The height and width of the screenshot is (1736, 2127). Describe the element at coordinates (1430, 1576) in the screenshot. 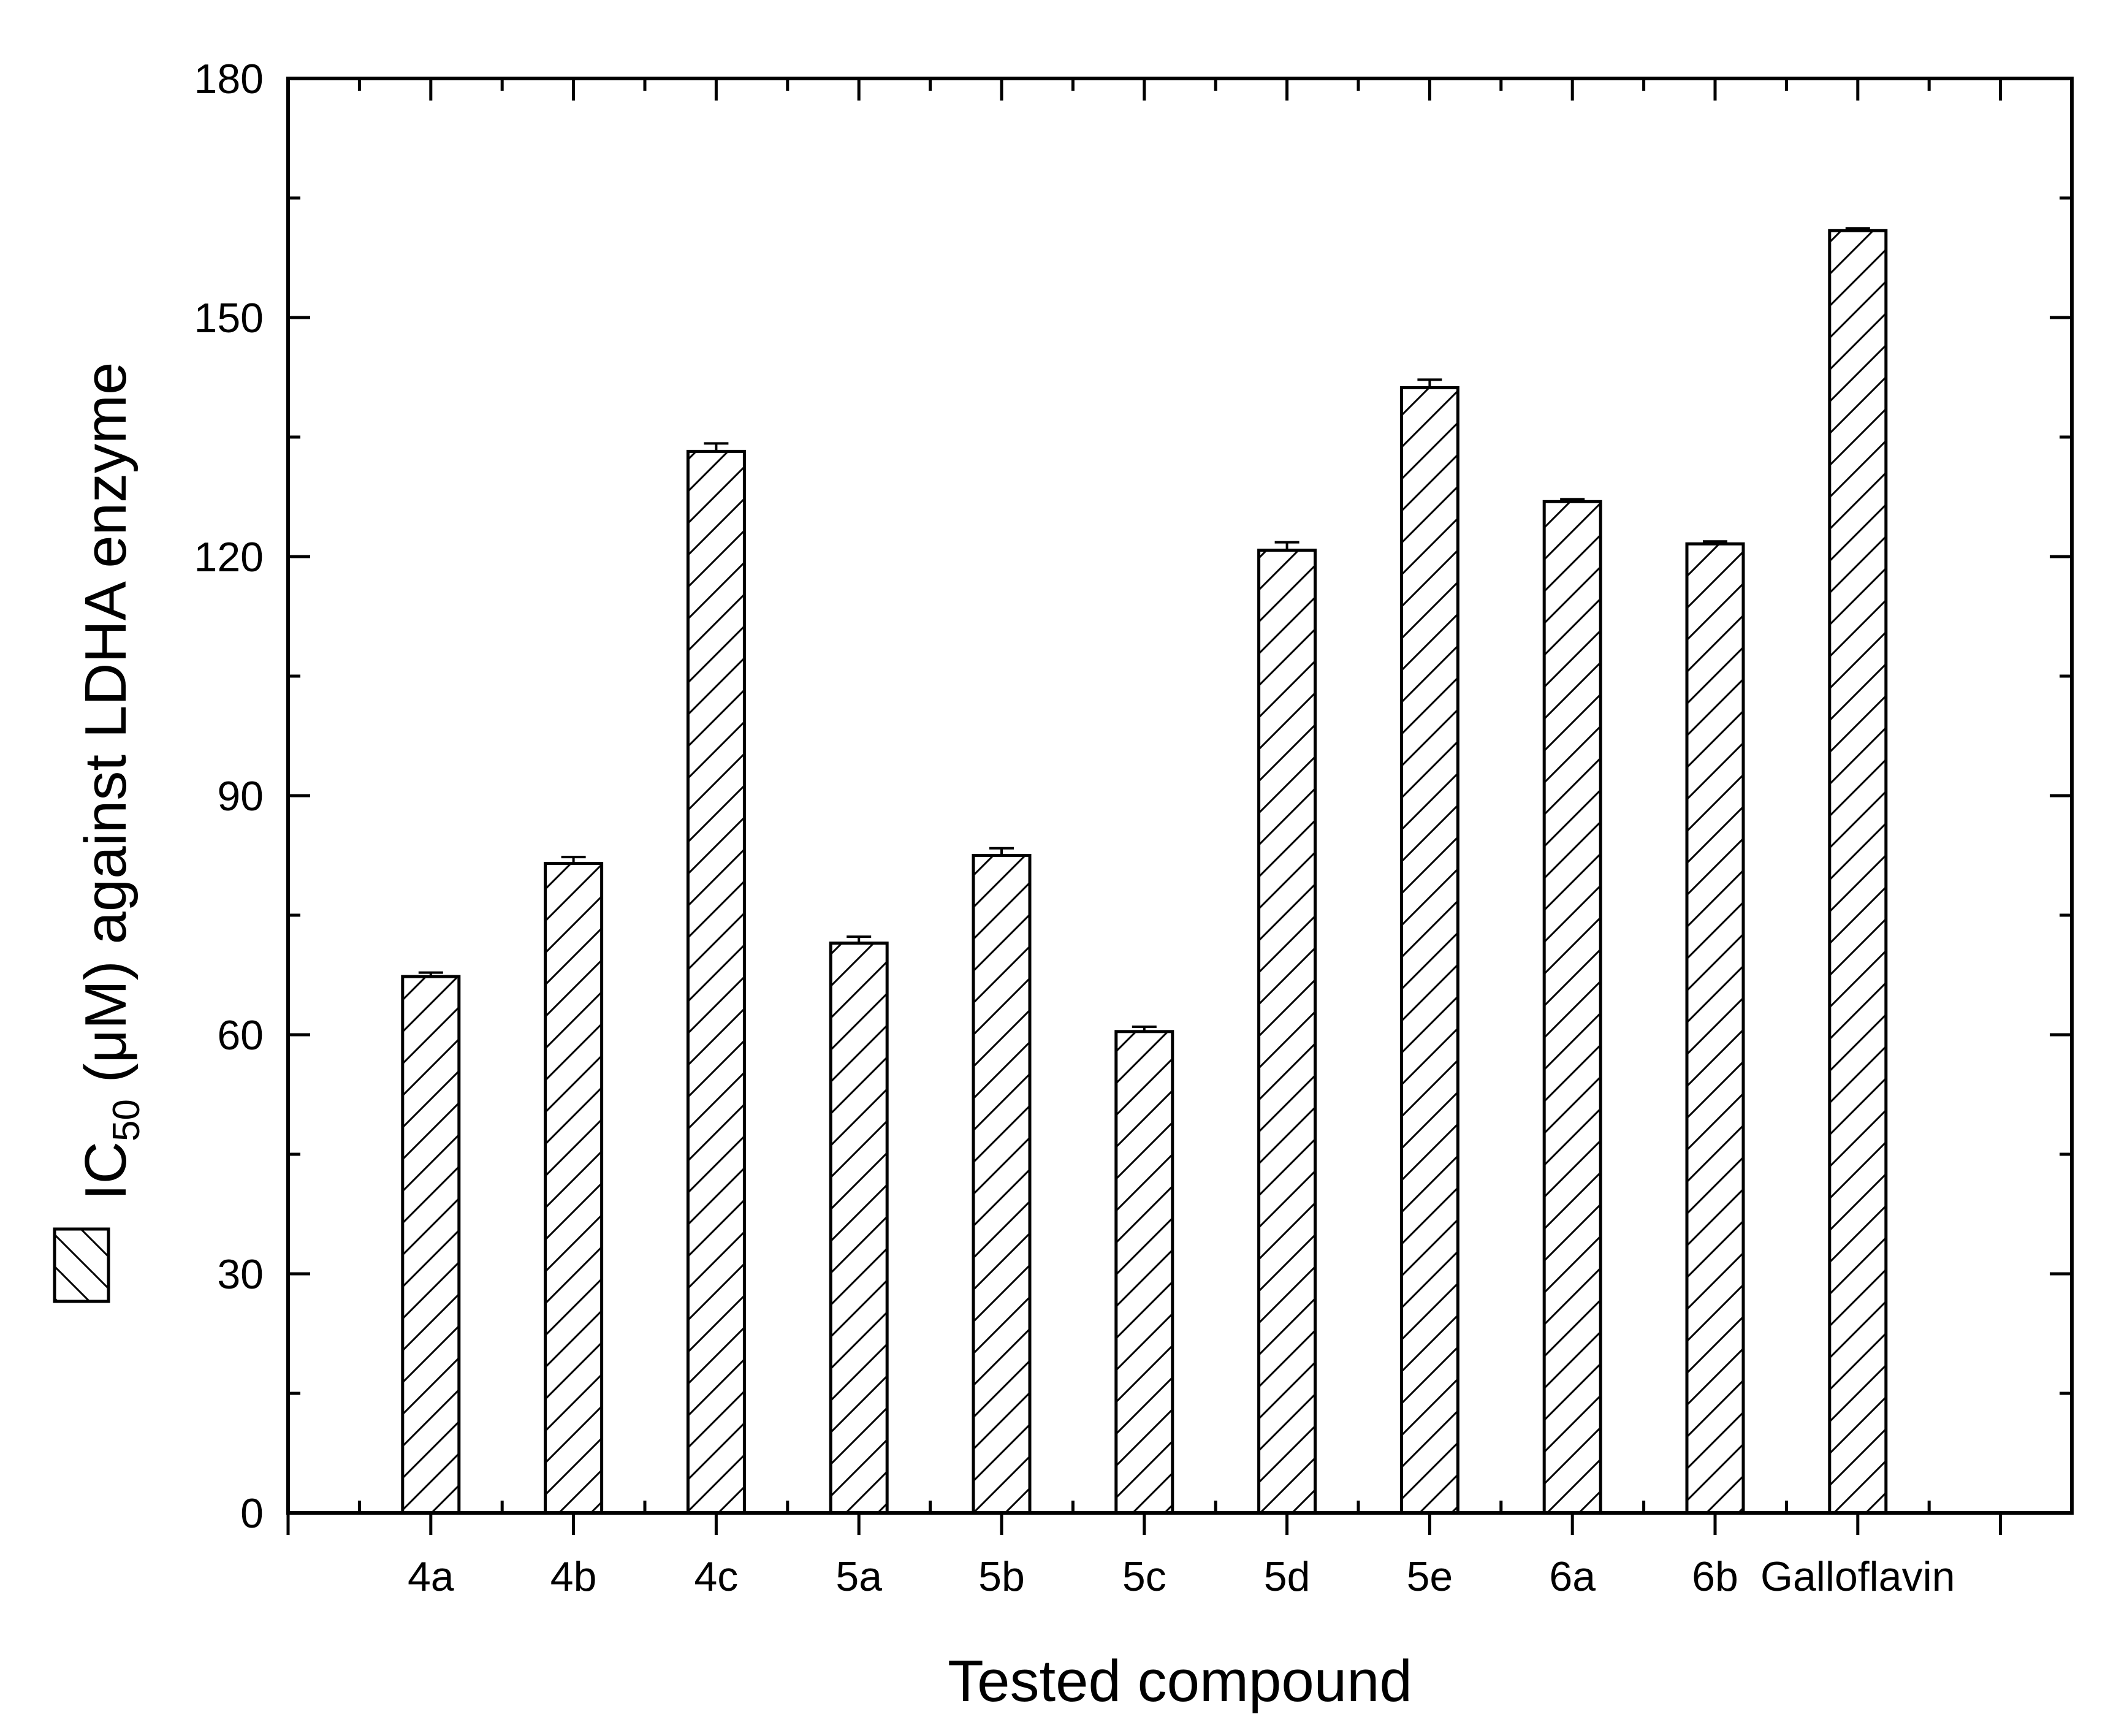

I see `x-tick-label: 5e` at that location.